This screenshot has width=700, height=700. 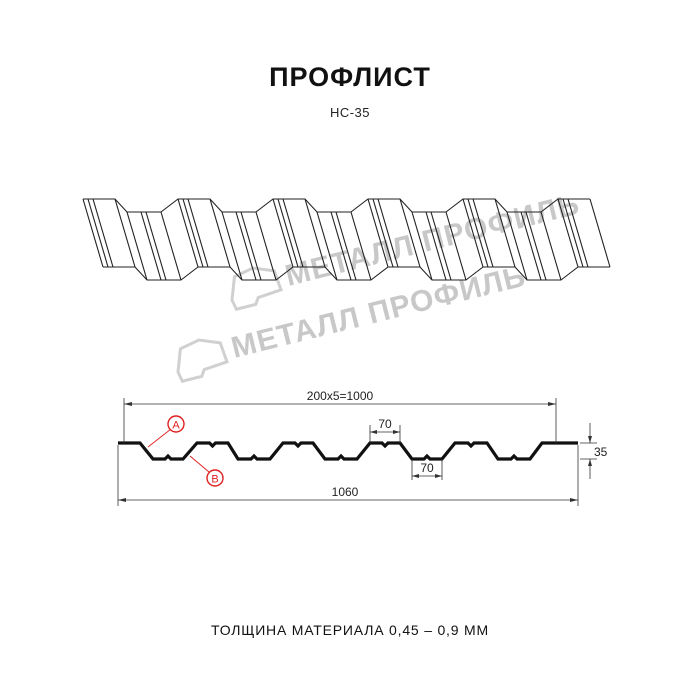 I want to click on callout-b: B, so click(x=206, y=471).